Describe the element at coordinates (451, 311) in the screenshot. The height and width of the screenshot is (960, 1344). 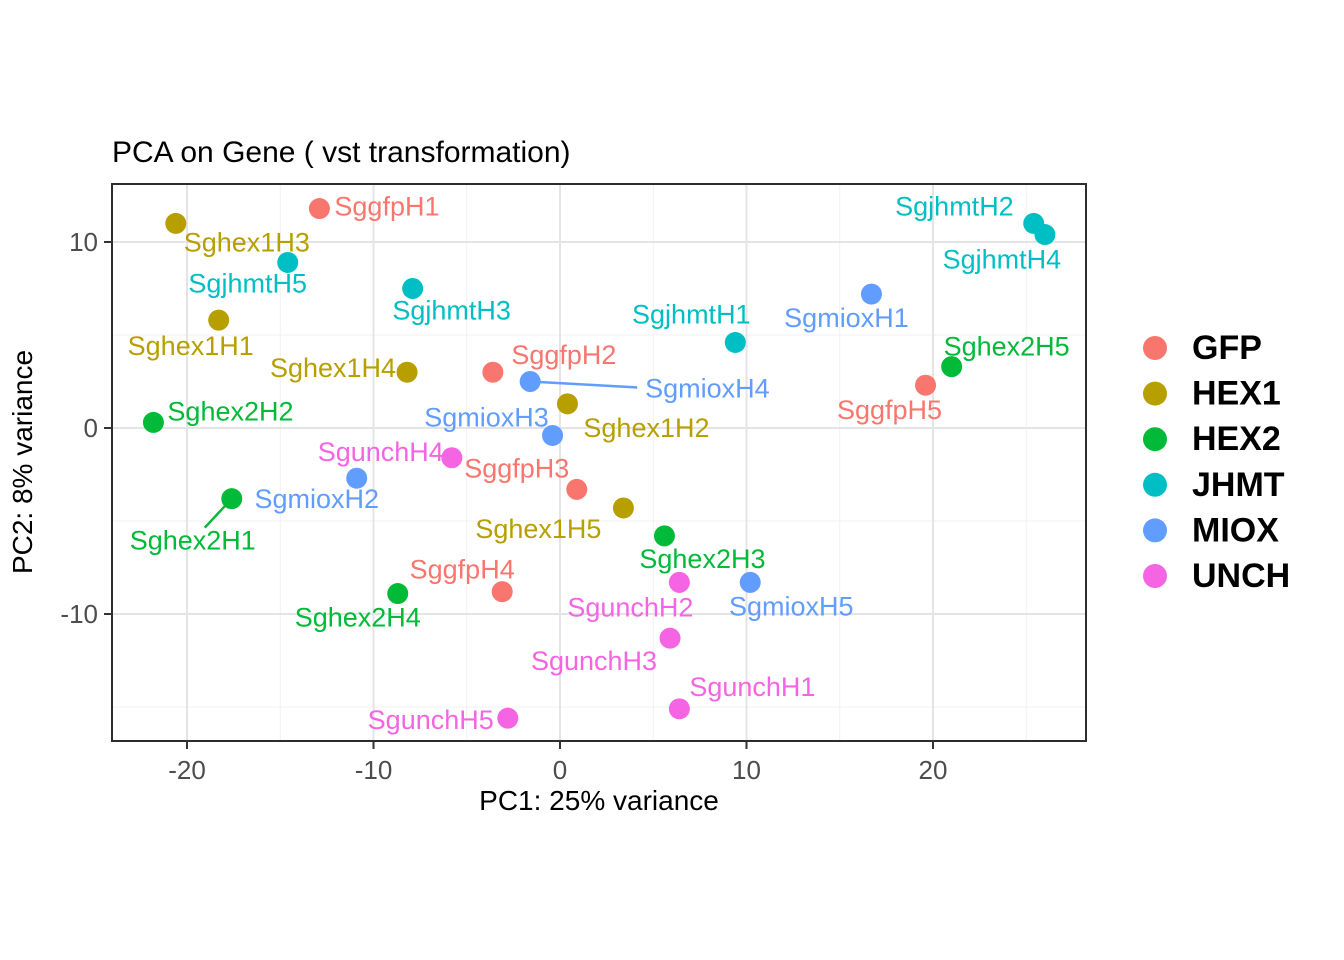
I see `point-label-SgjhmtH3: SgjhmtH3` at that location.